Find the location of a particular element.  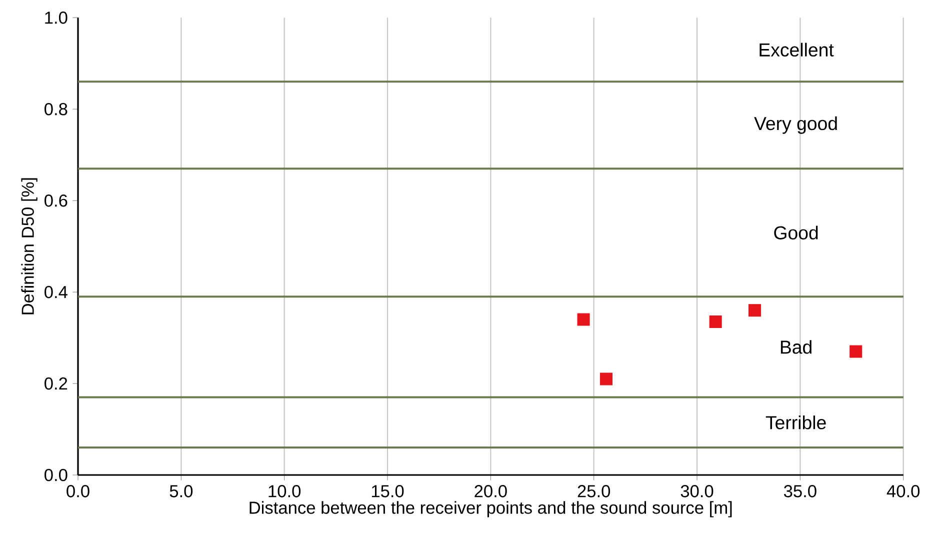

annotation: Good is located at coordinates (796, 233).